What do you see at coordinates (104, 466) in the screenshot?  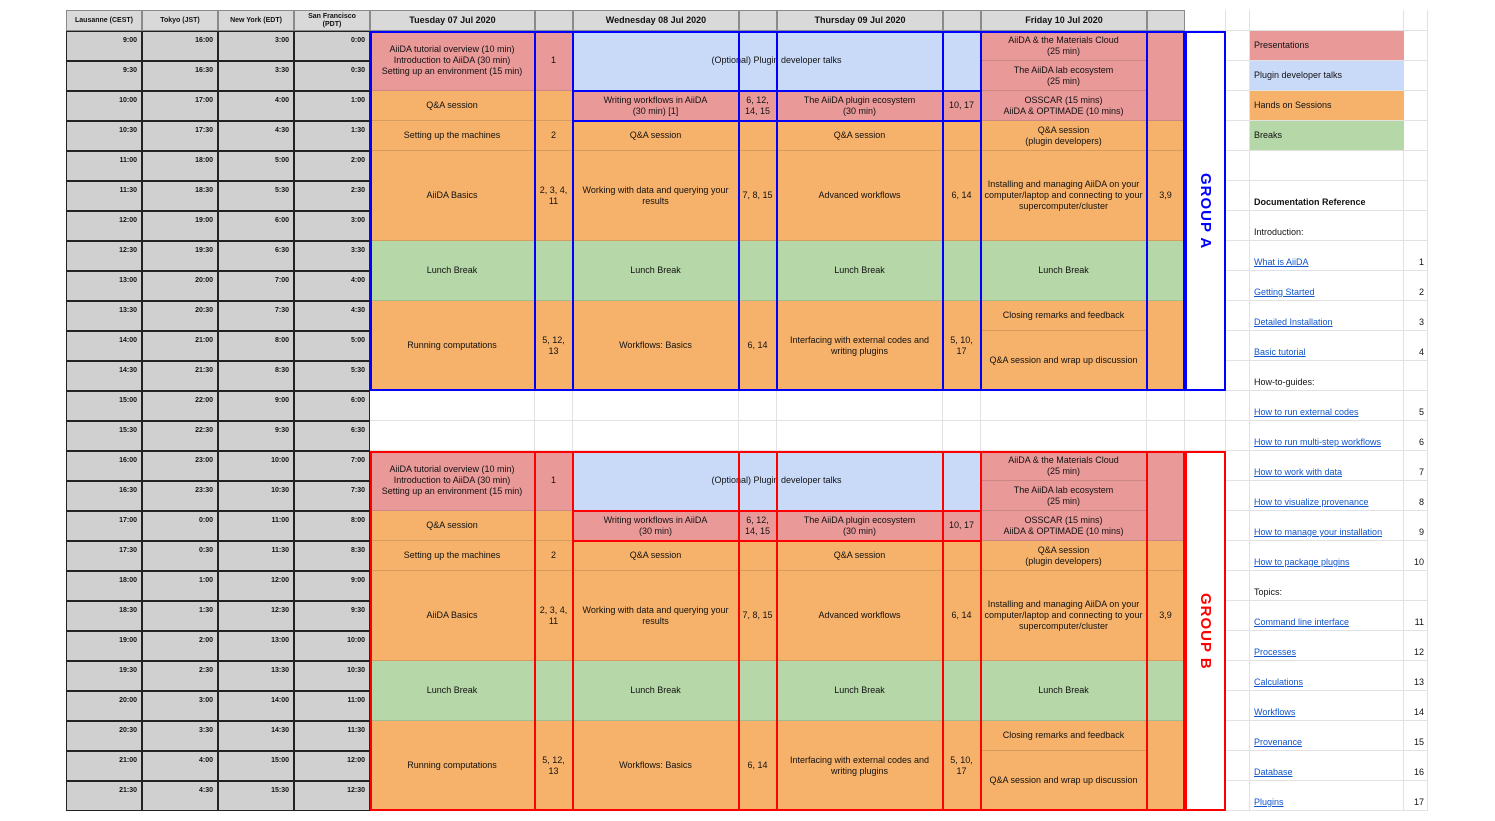 I see `time-cell: 16:00` at bounding box center [104, 466].